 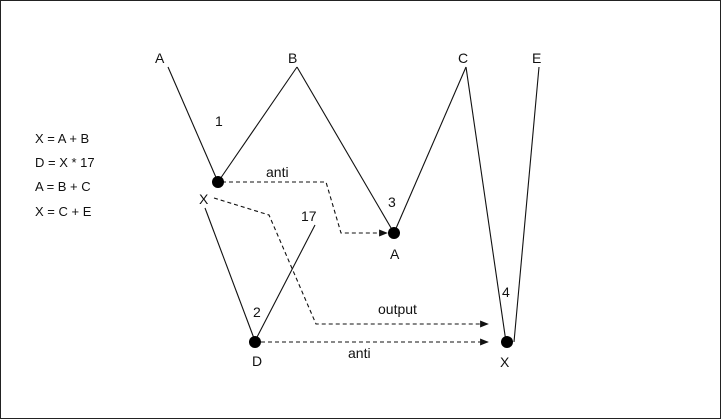 What do you see at coordinates (65, 175) in the screenshot?
I see `equation-list: X = A + B D = X * 17 A = B + C X = C + E` at bounding box center [65, 175].